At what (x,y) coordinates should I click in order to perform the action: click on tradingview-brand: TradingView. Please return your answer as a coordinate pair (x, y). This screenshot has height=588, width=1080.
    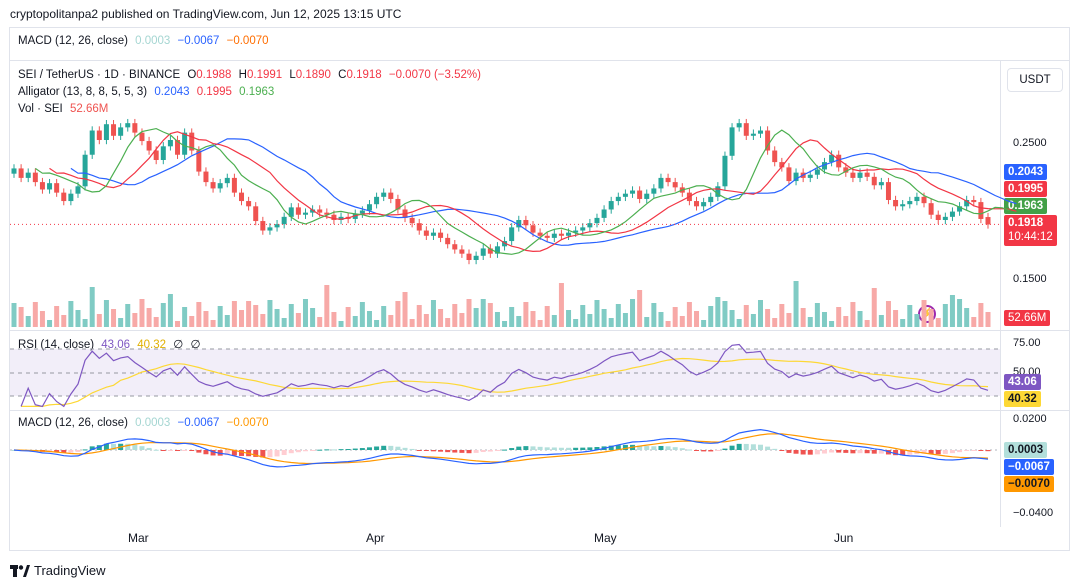
    Looking at the image, I should click on (58, 570).